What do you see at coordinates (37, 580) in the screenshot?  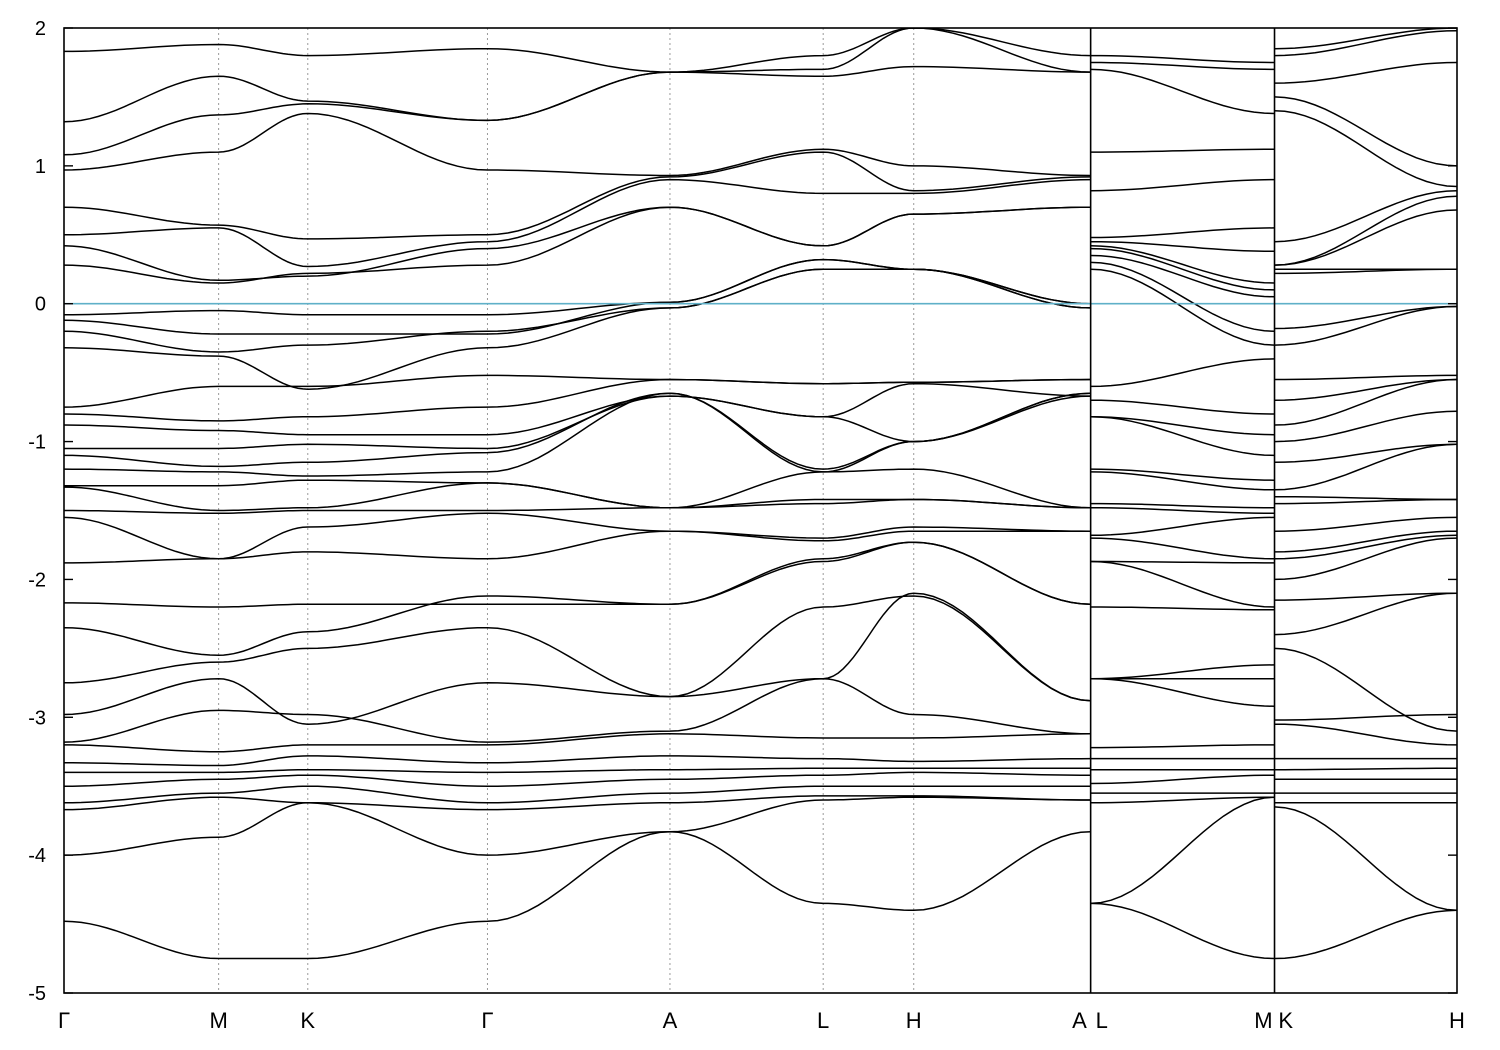 I see `y-tick-label: -2` at bounding box center [37, 580].